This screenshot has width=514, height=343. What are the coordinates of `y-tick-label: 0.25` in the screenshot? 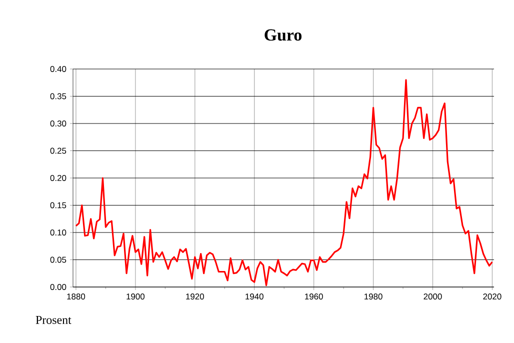 It's located at (58, 151).